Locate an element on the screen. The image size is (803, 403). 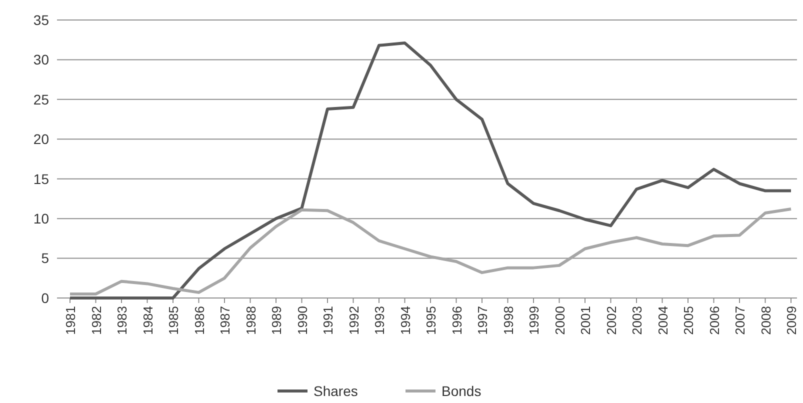
x-tick-label: 1993 is located at coordinates (379, 320).